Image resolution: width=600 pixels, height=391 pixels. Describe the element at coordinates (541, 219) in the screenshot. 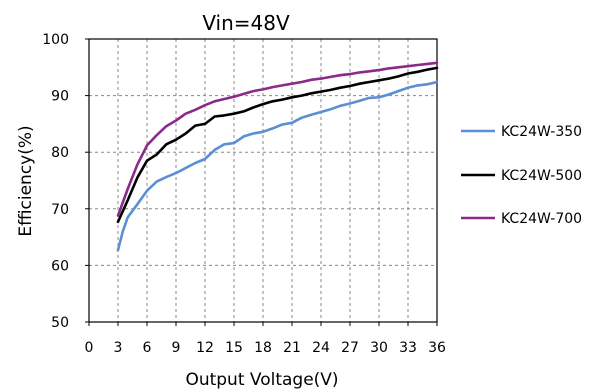

I see `legend-label-3: KC24W-700` at that location.